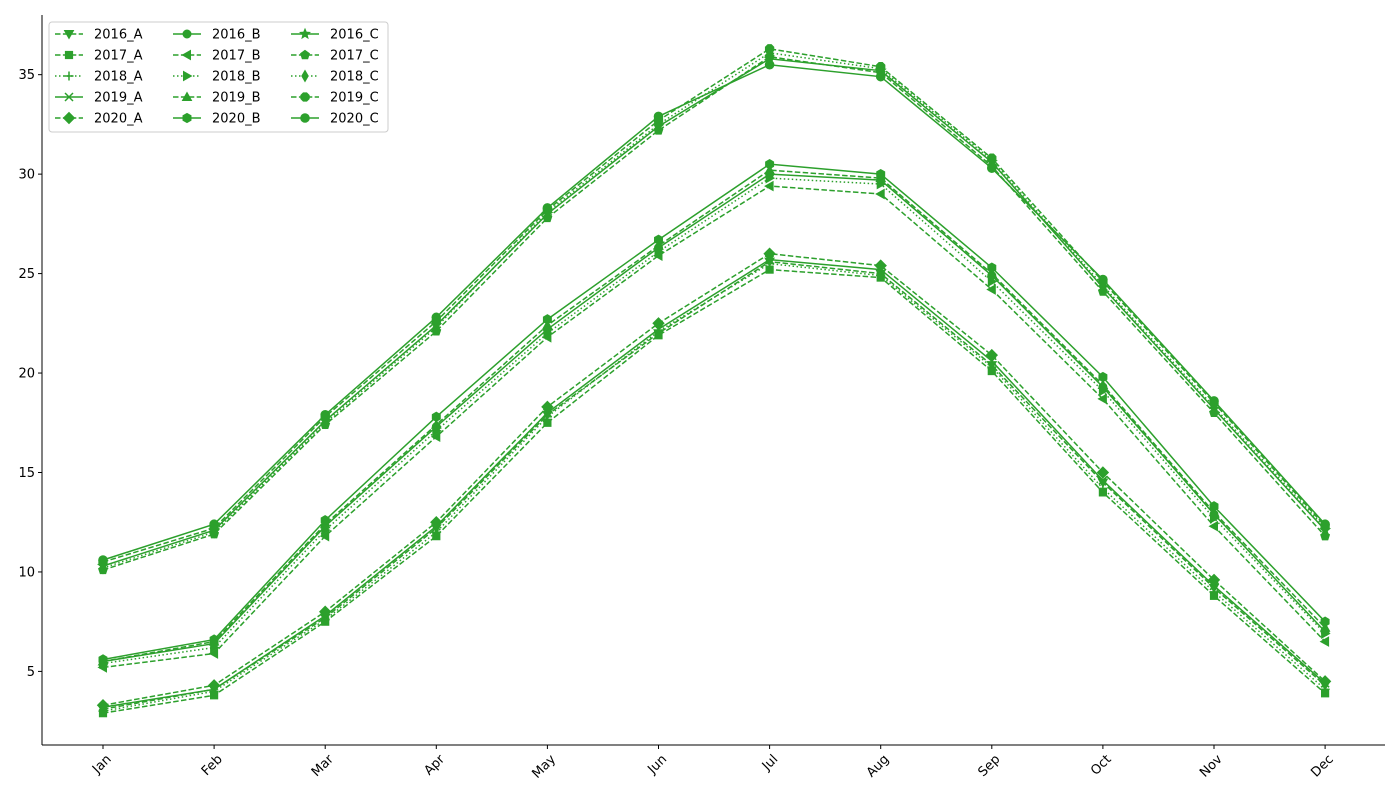  What do you see at coordinates (236, 119) in the screenshot?
I see `legend-label: 2020_B` at bounding box center [236, 119].